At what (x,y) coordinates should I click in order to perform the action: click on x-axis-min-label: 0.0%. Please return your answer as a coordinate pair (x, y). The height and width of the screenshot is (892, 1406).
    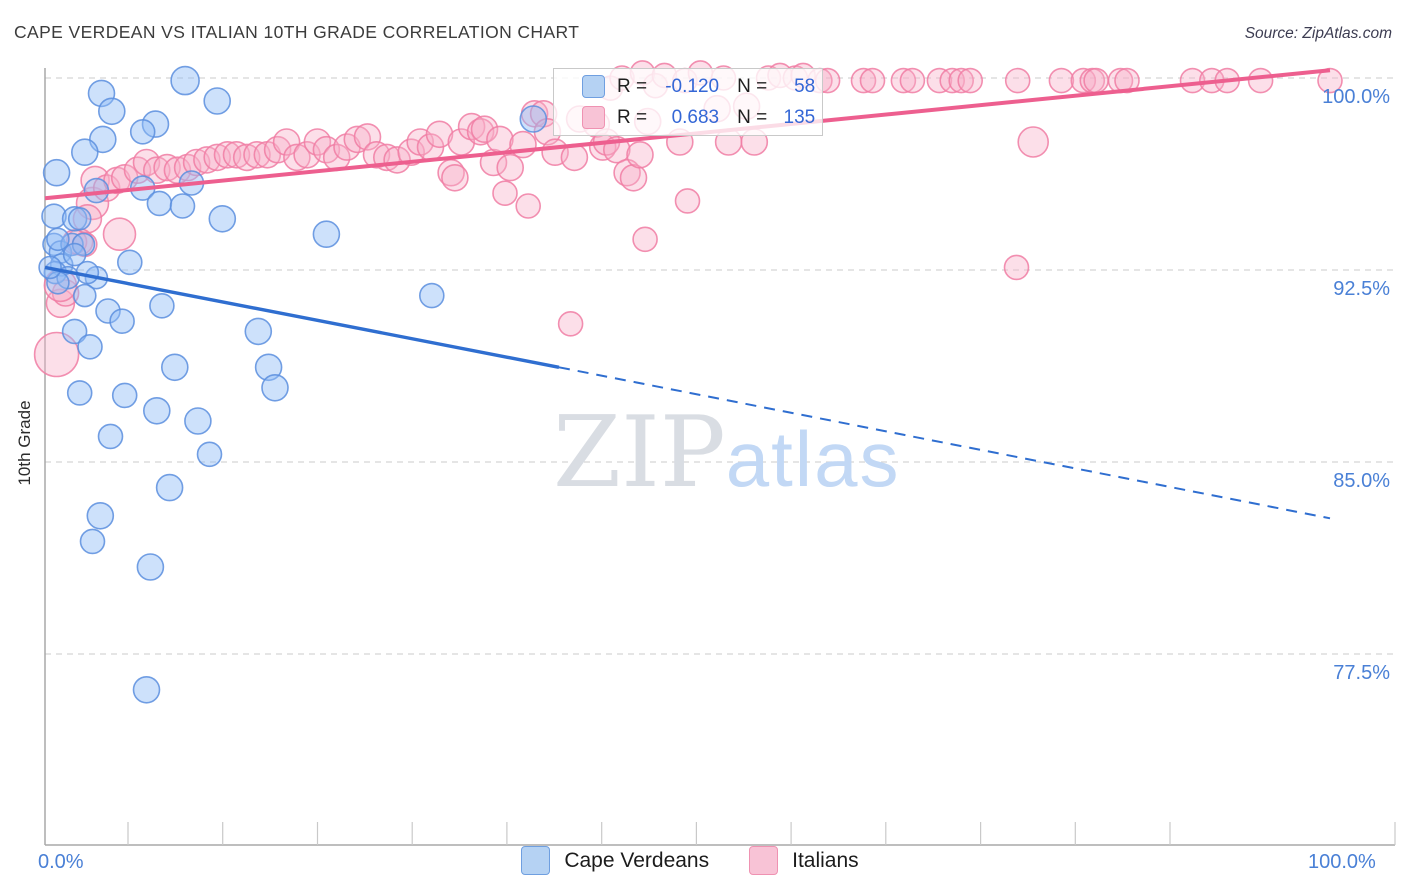
    Looking at the image, I should click on (61, 862).